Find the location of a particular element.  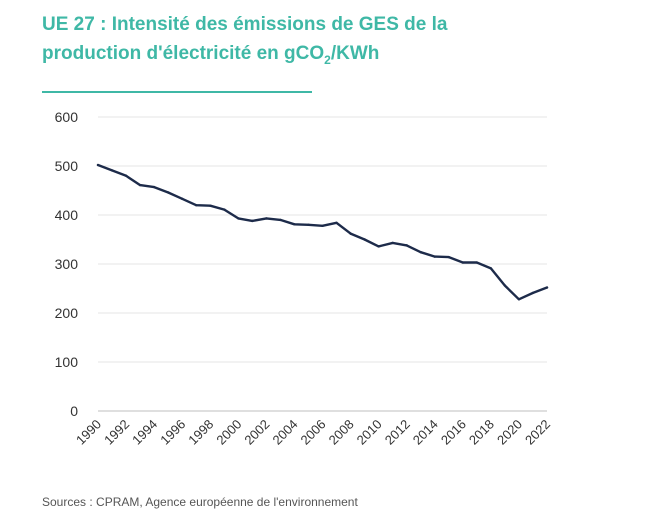

title-unit: /KWh is located at coordinates (355, 53).